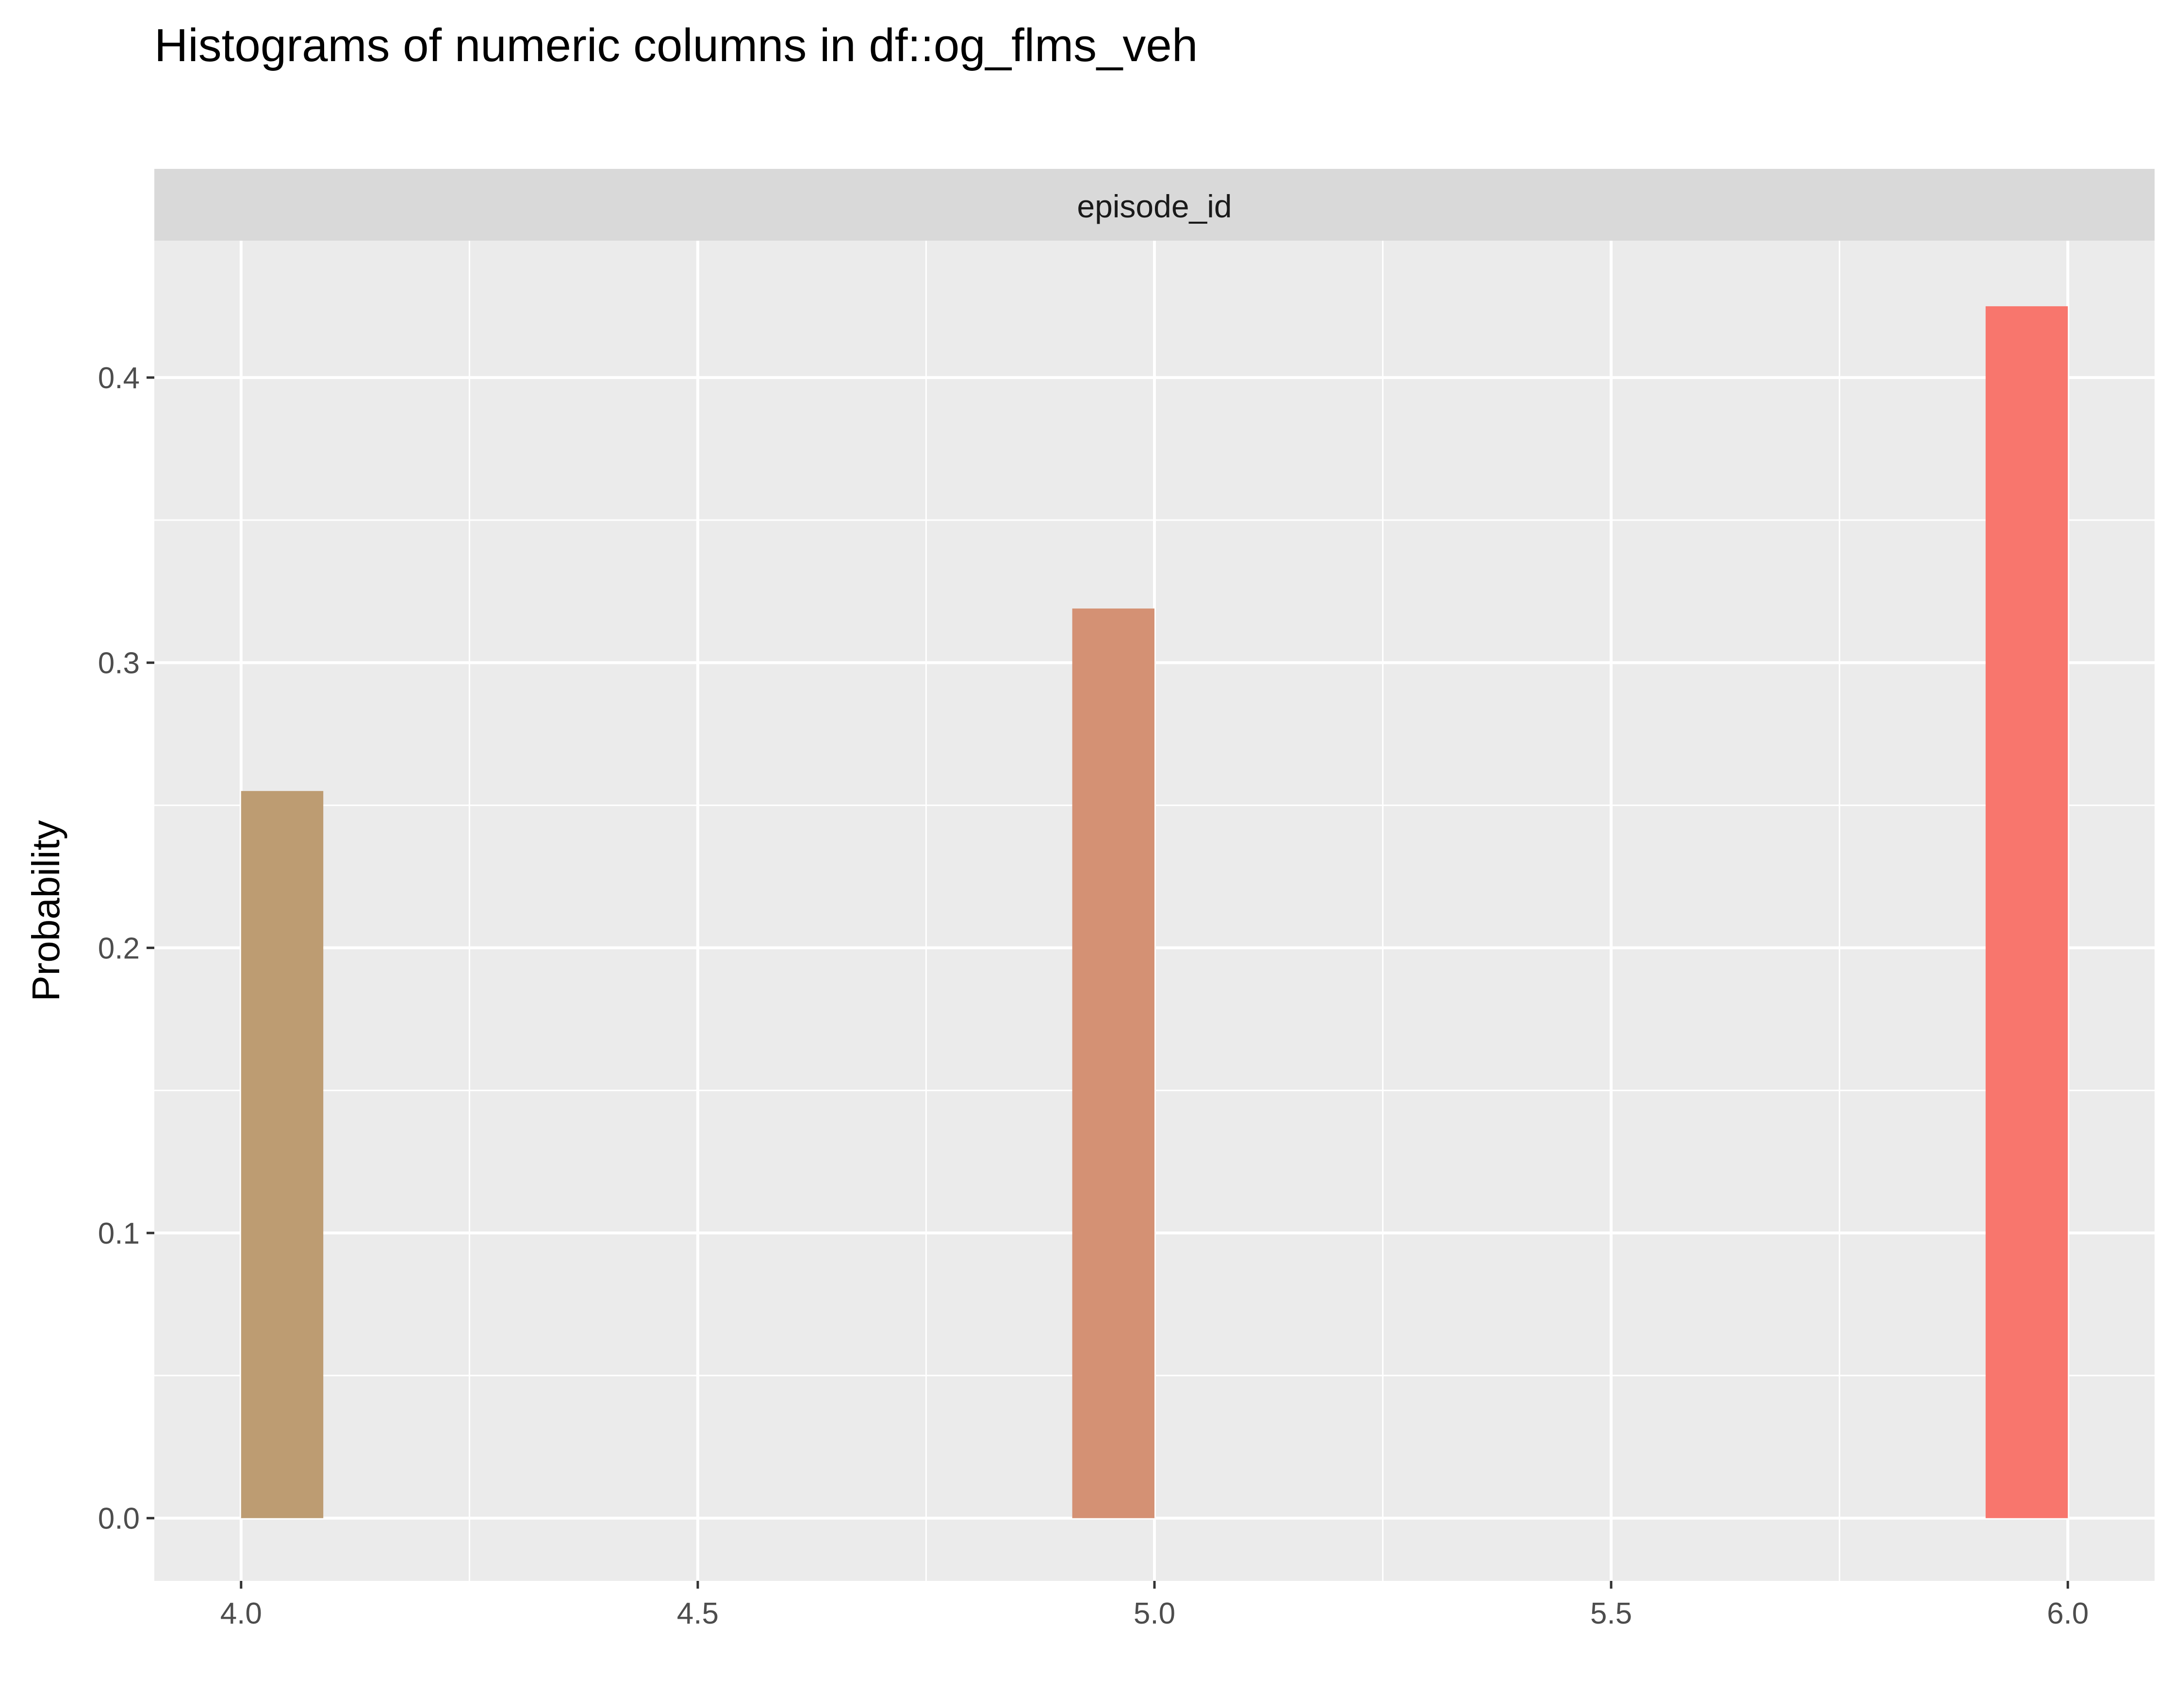 The image size is (2174, 1708). Describe the element at coordinates (119, 1519) in the screenshot. I see `y-tick-label: 0.0` at that location.